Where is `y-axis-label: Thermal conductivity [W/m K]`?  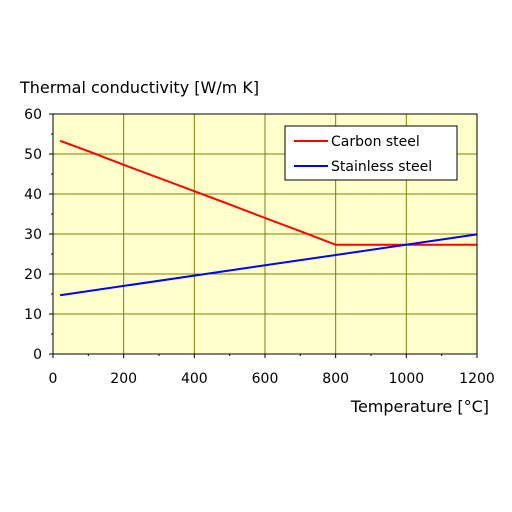
y-axis-label: Thermal conductivity [W/m K] is located at coordinates (139, 87).